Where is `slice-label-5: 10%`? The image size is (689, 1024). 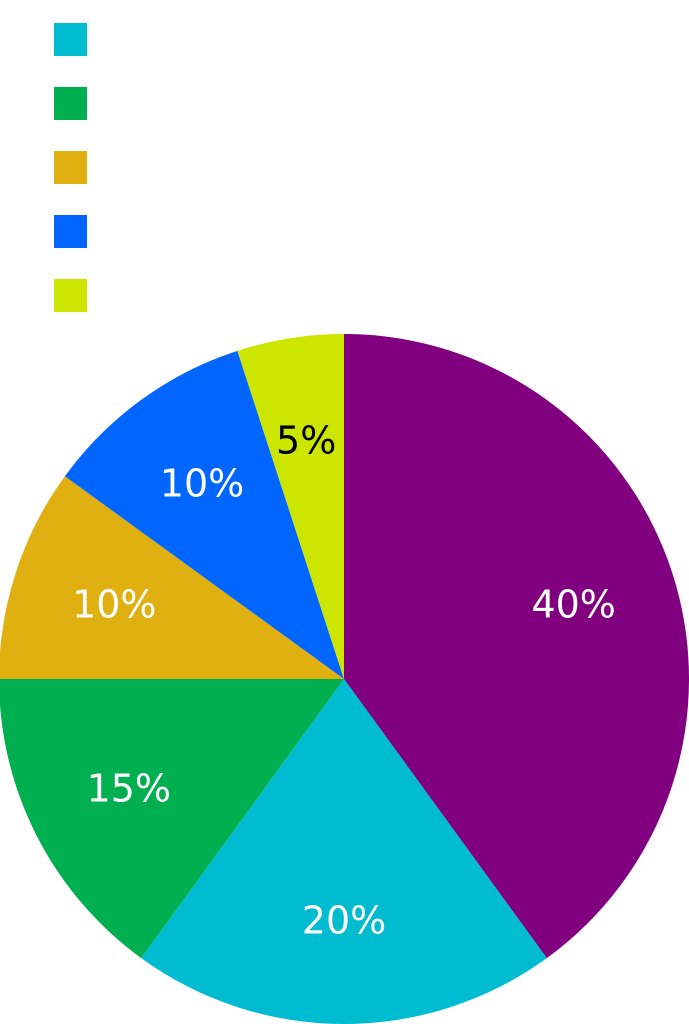
slice-label-5: 10% is located at coordinates (202, 484).